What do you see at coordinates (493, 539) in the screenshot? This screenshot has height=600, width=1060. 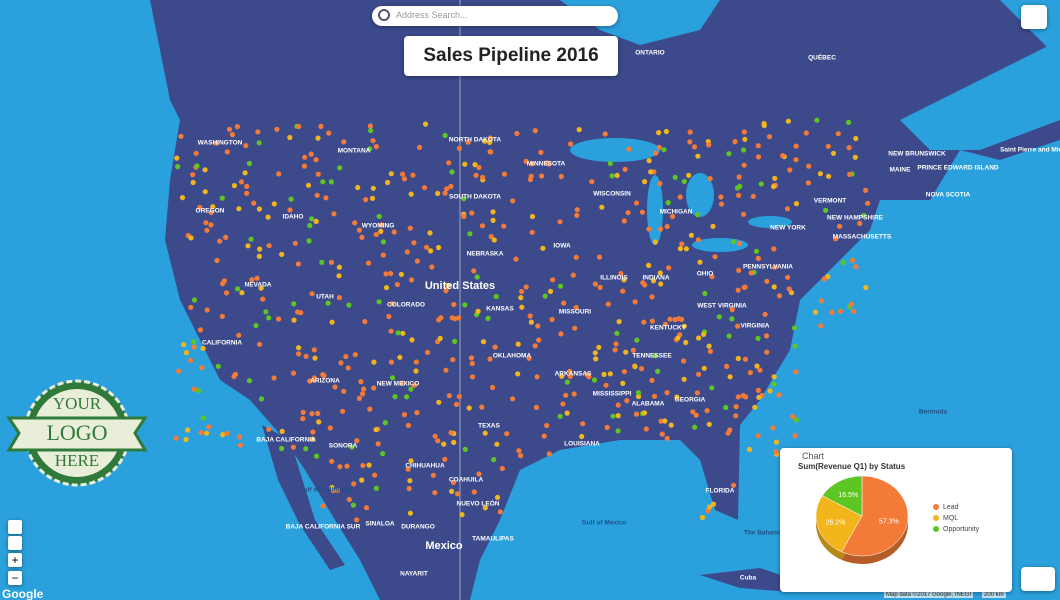 I see `map-label: TAMAULIPAS` at bounding box center [493, 539].